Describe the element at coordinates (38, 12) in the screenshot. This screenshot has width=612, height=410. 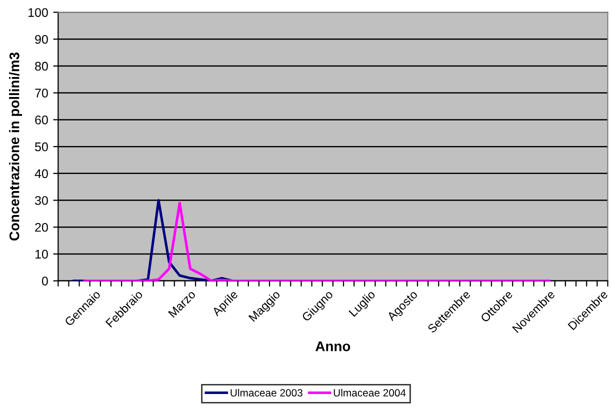
I see `y-tick-label: 100` at that location.